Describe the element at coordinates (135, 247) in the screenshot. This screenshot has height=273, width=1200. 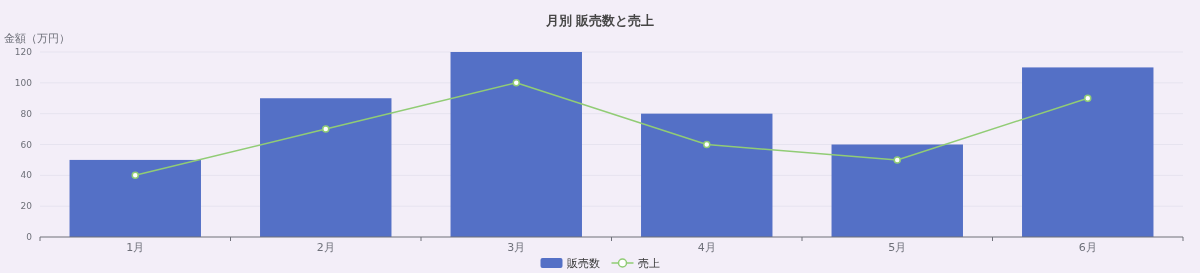
I see `x-tick-label: 1月` at that location.